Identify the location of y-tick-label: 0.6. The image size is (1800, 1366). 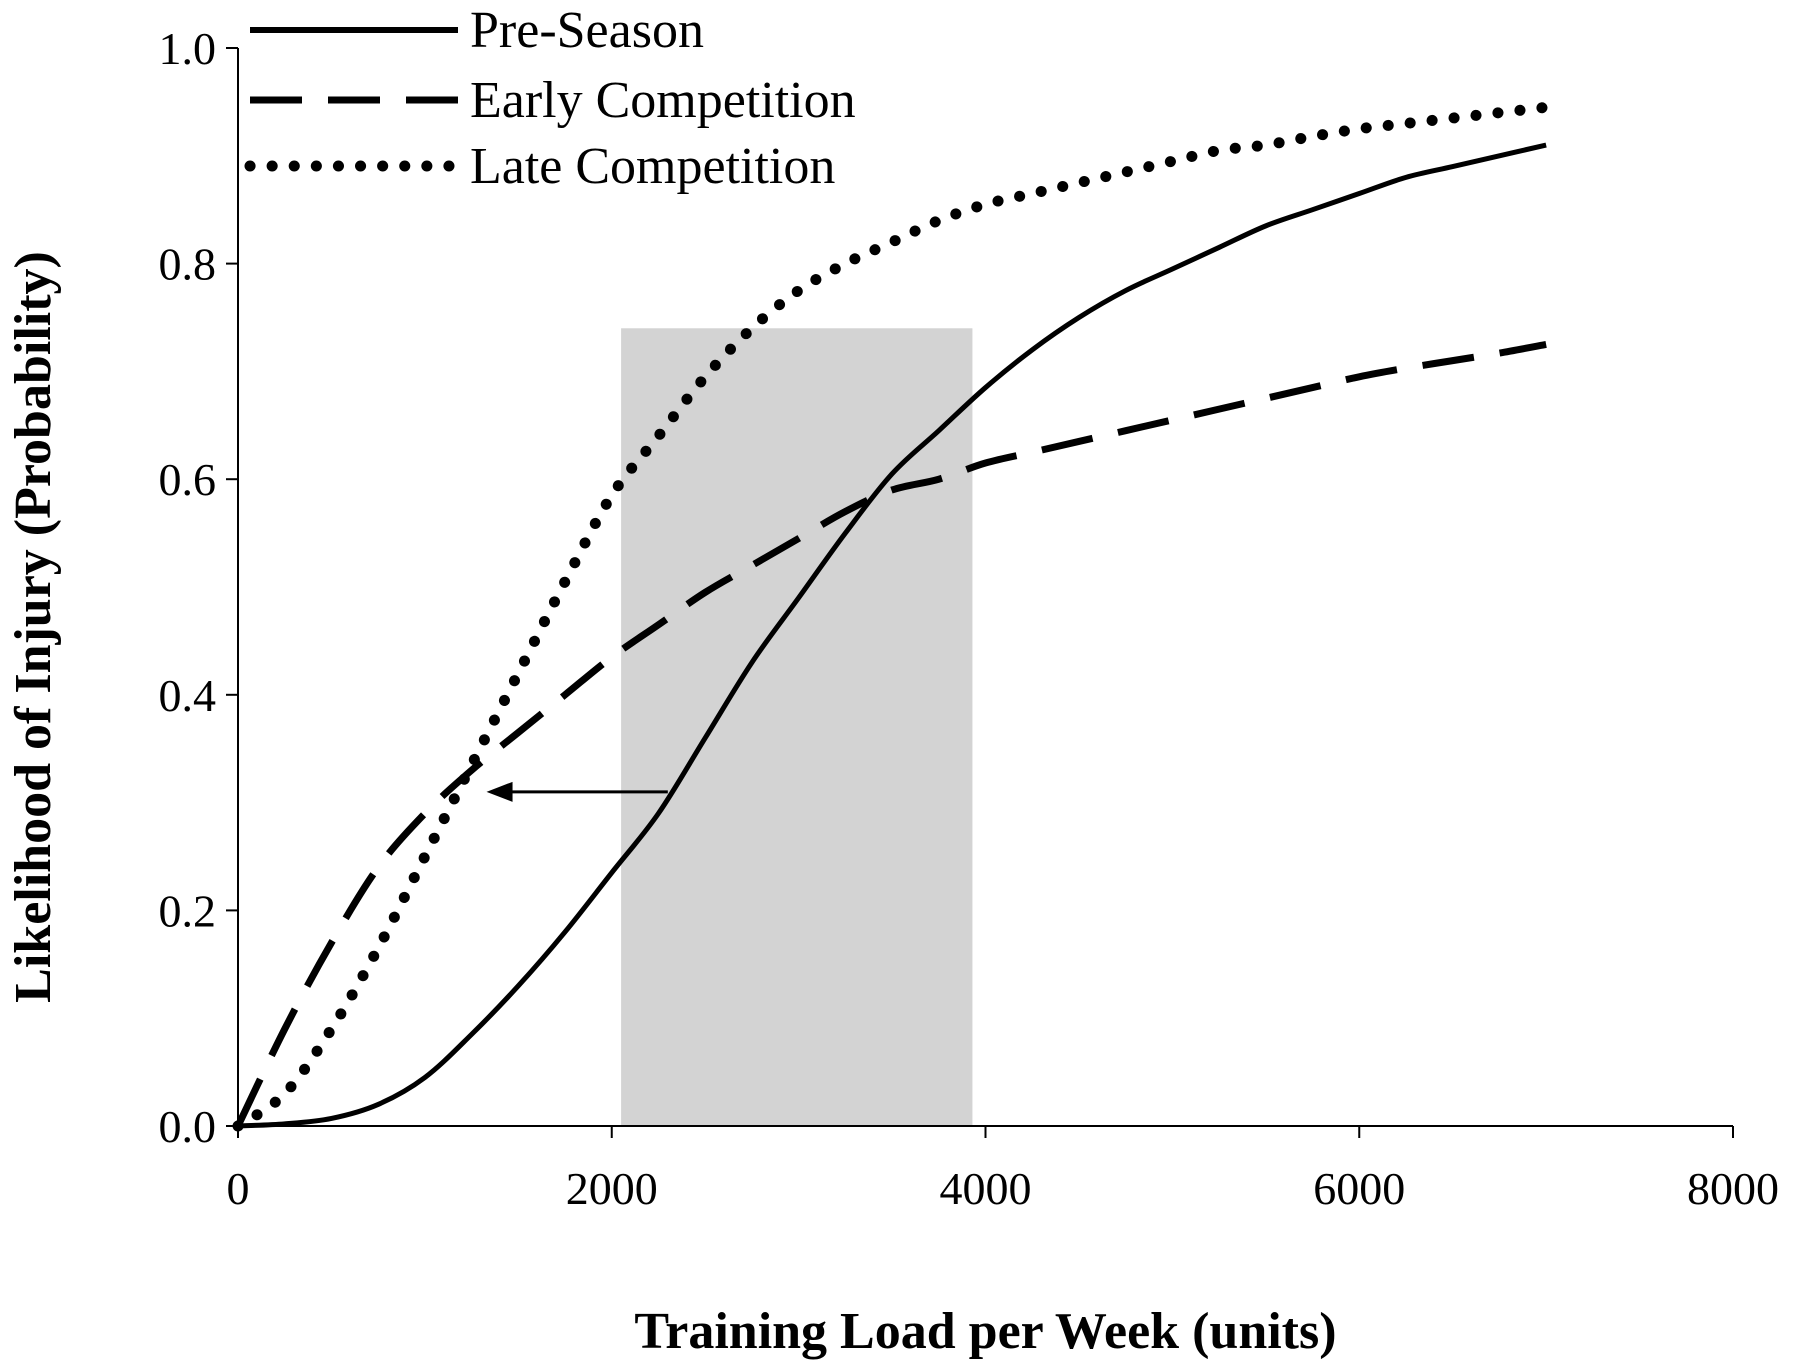
(188, 479).